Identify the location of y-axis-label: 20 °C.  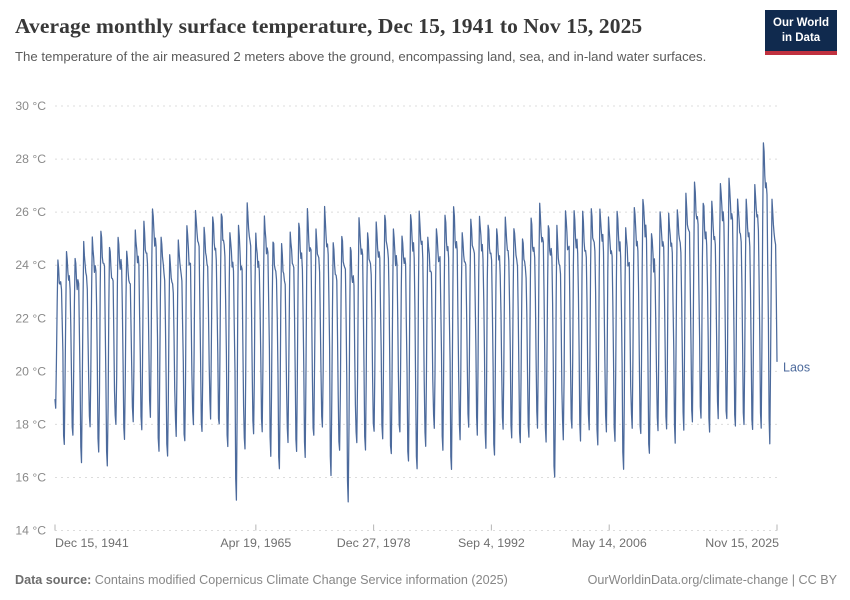
(30, 371).